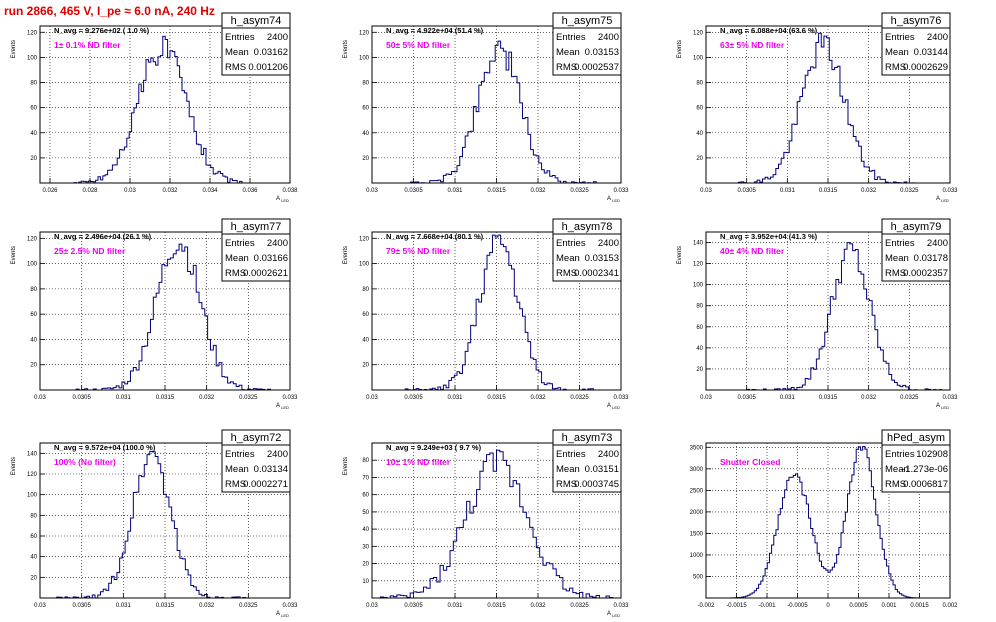 The image size is (996, 622). What do you see at coordinates (365, 582) in the screenshot?
I see `y-tick-label: 10` at bounding box center [365, 582].